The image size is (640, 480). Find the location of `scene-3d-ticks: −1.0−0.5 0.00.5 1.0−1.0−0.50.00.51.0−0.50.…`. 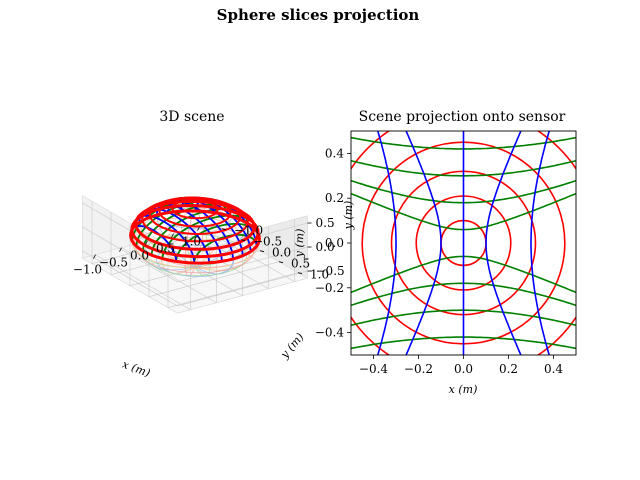

scene-3d-ticks: −1.0−0.5 0.00.5 1.0−1.0−0.50.00.51.0−0.50.… is located at coordinates (209, 249).